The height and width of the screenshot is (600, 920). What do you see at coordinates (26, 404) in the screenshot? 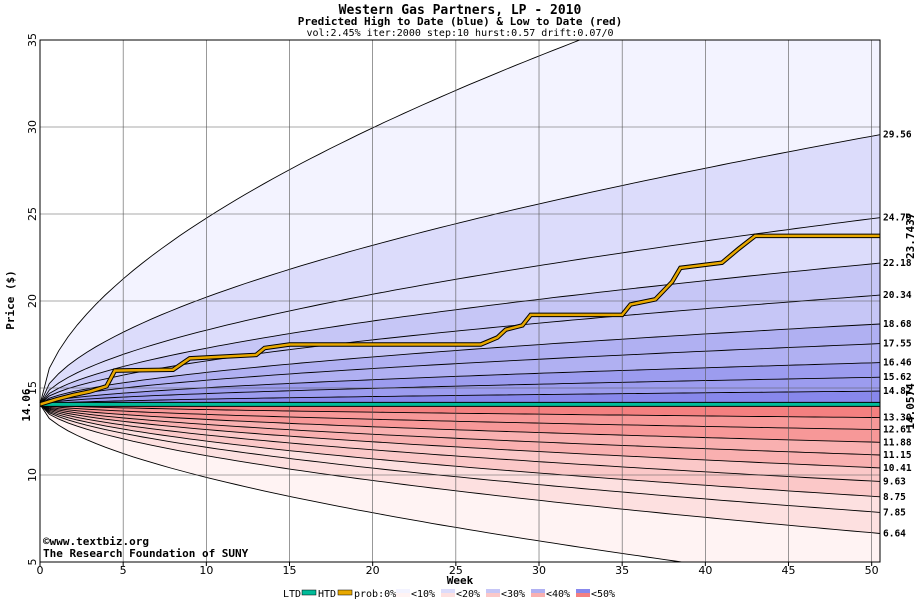
I see `start-price-label: 14.06` at bounding box center [26, 404].